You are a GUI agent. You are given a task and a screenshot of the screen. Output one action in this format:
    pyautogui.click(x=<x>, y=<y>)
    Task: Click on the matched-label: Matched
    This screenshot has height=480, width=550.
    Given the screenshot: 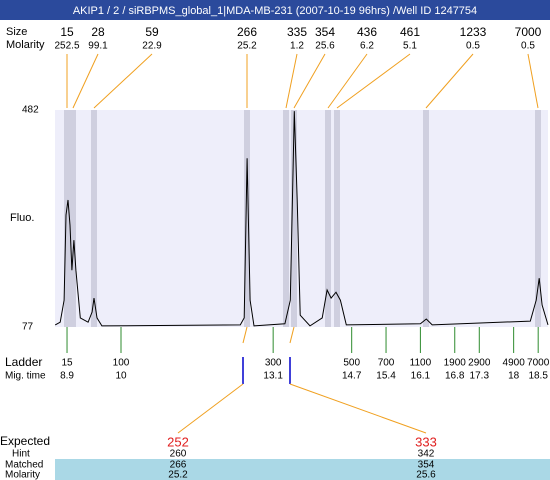 What is the action you would take?
    pyautogui.click(x=24, y=465)
    